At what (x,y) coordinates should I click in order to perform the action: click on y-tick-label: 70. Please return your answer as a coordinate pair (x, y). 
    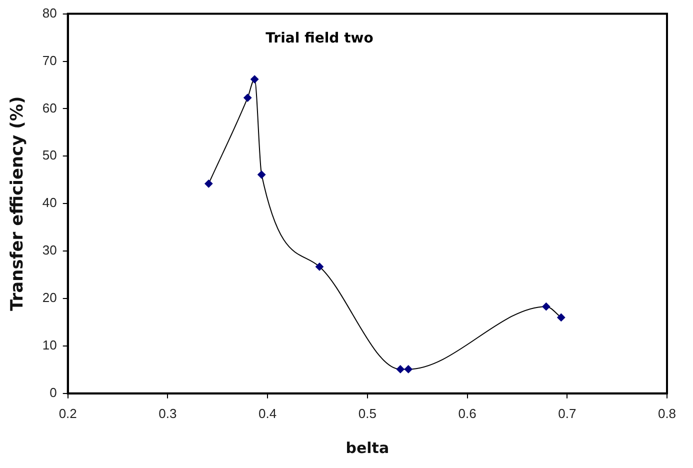
    Looking at the image, I should click on (49, 60).